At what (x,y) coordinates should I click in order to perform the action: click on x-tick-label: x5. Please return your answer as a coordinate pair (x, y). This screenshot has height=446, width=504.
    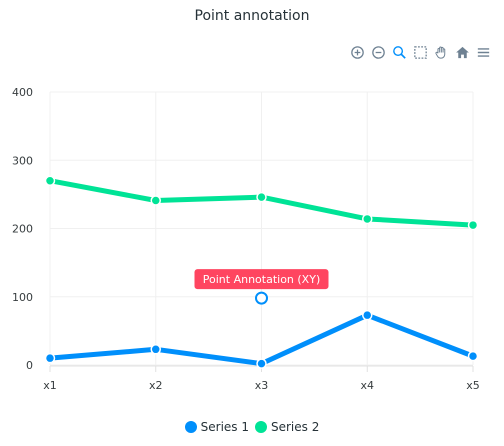
    Looking at the image, I should click on (473, 385).